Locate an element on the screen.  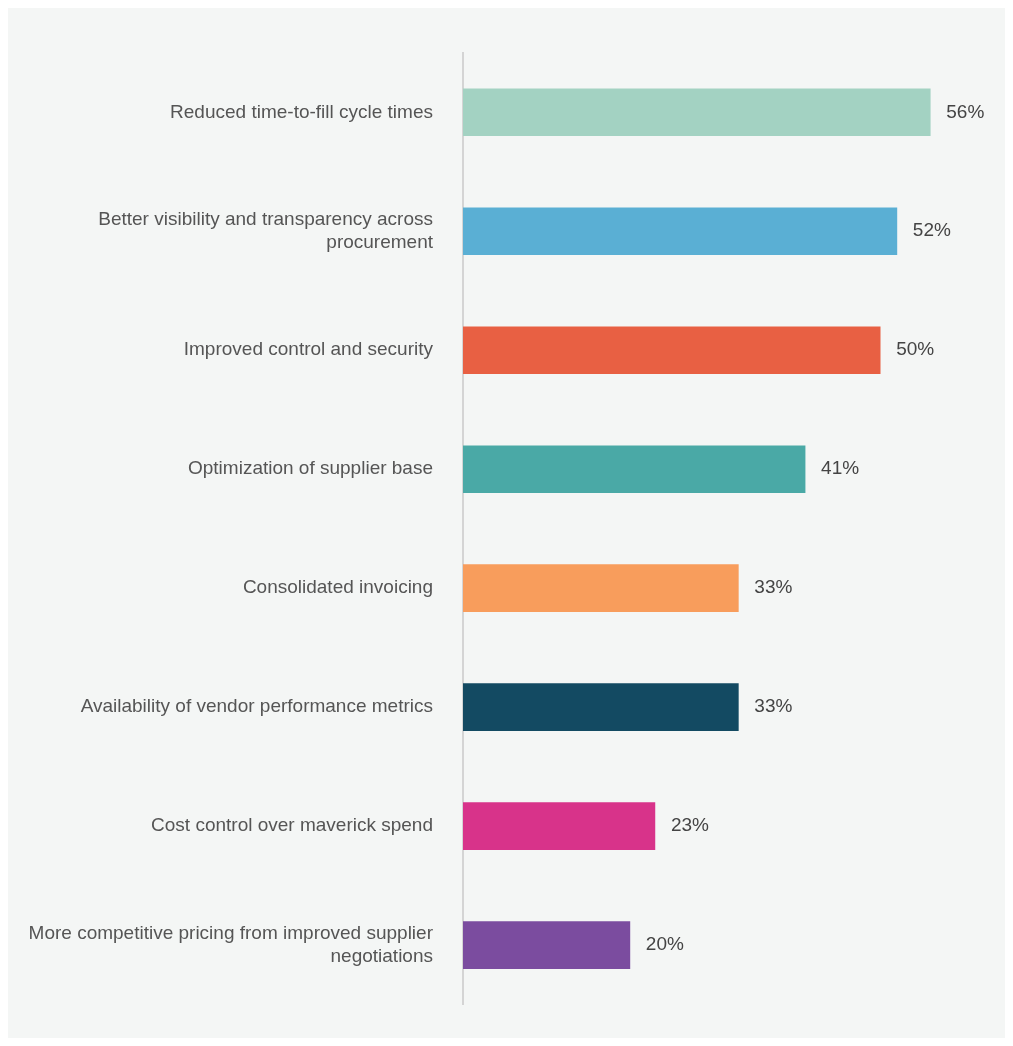
y-tick-label: Improved control and security is located at coordinates (308, 349).